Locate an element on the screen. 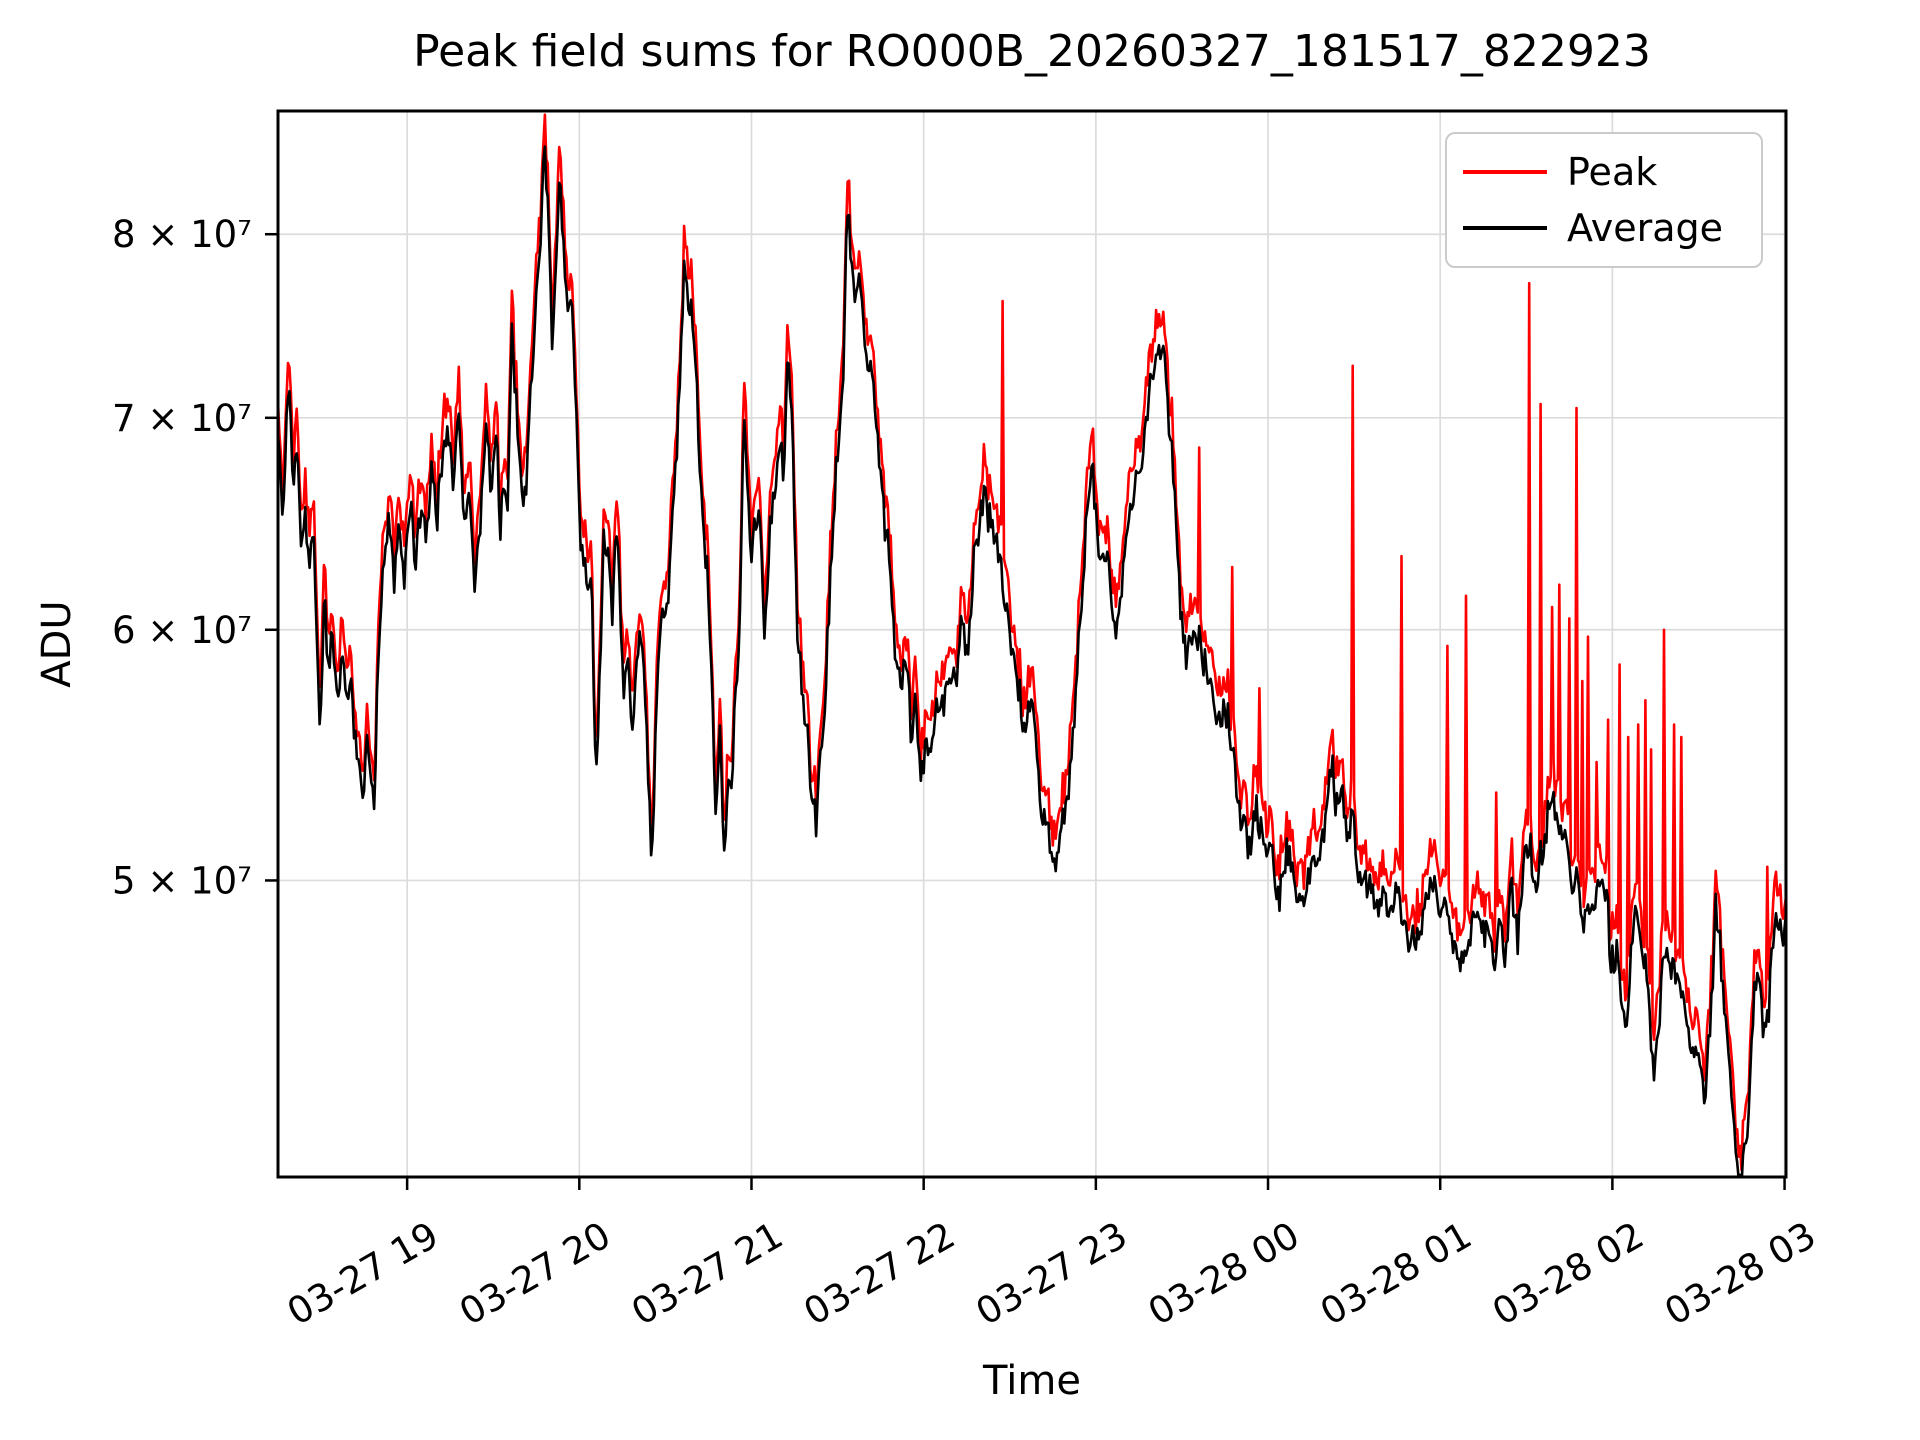  legend-label-peak: Peak is located at coordinates (1612, 171).